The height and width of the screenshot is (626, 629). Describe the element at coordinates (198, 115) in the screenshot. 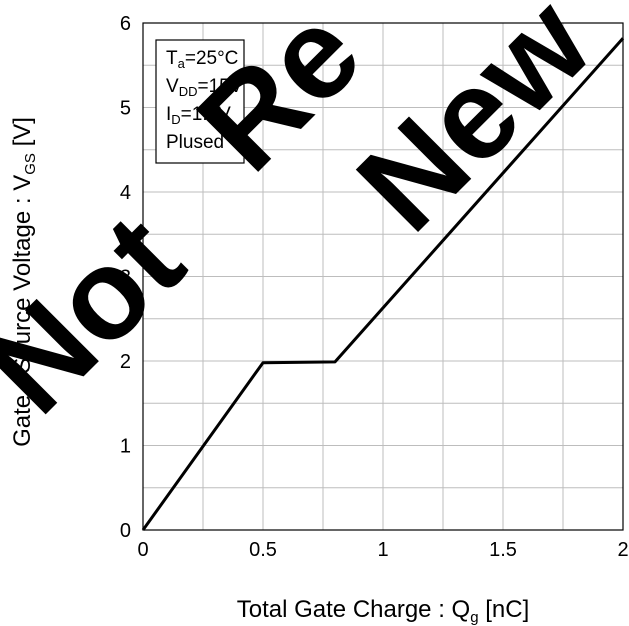

I see `condition-id: ID=1.5V` at that location.